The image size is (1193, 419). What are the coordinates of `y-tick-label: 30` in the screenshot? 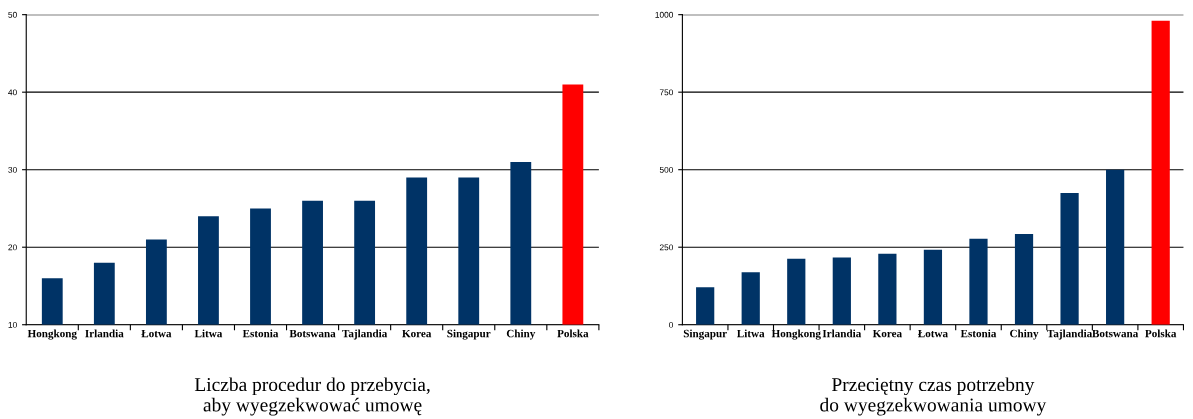 It's located at (12, 169).